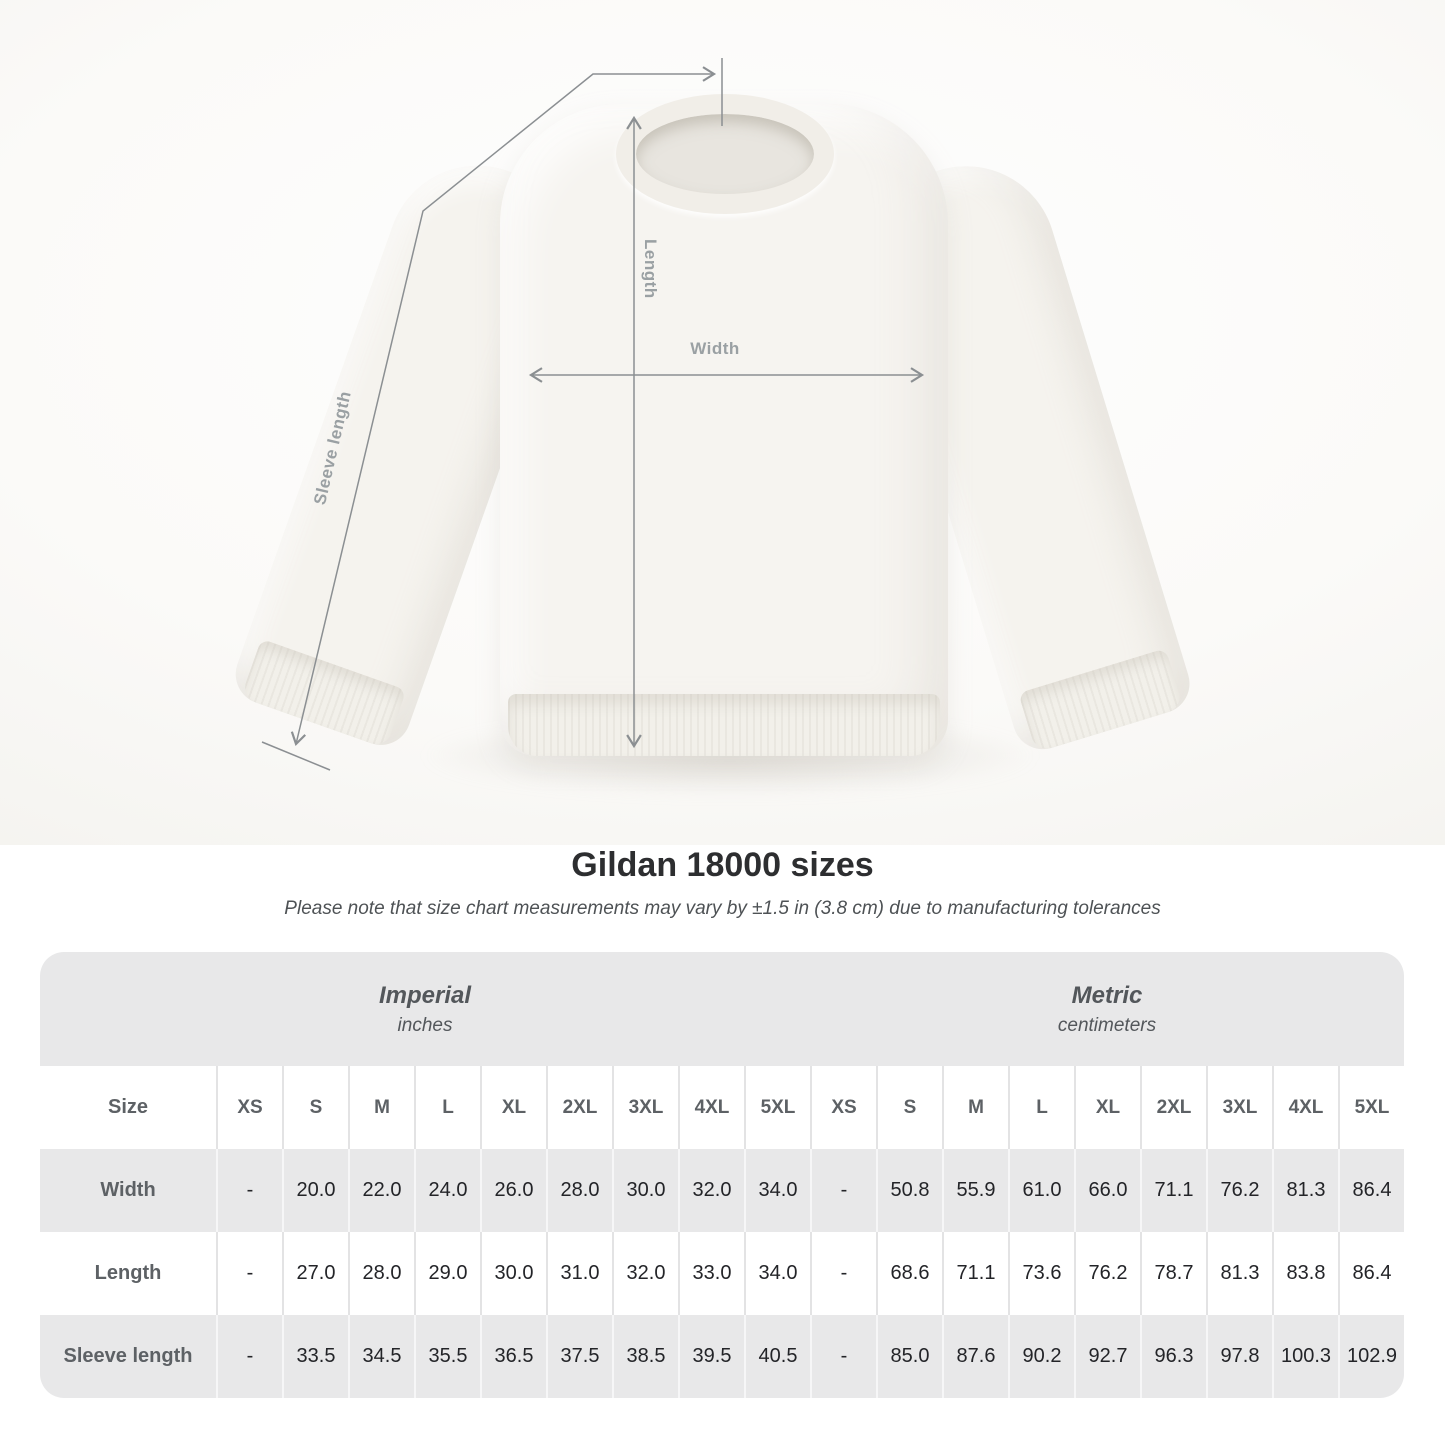 This screenshot has width=1445, height=1445. What do you see at coordinates (909, 1356) in the screenshot?
I see `table-cell: 85.0` at bounding box center [909, 1356].